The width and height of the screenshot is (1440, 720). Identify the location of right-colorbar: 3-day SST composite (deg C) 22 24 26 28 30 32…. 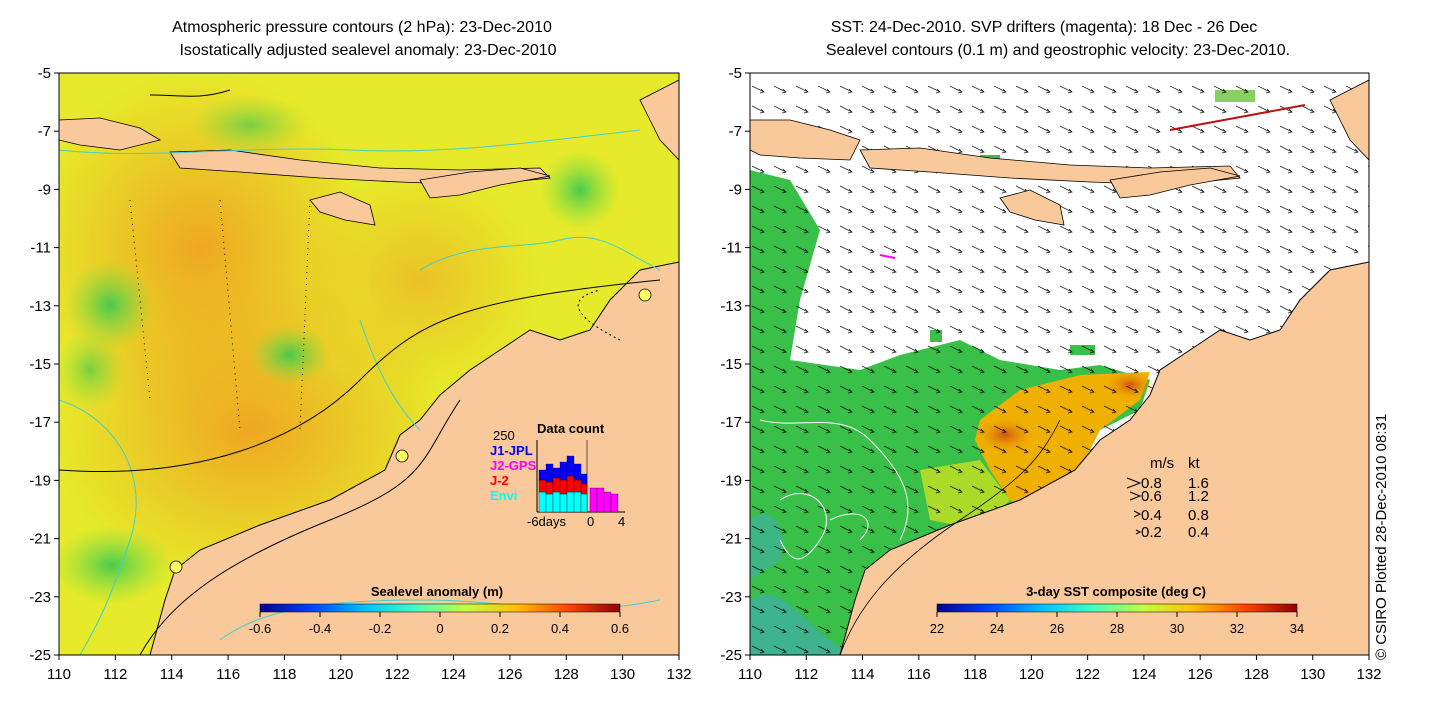
(1117, 610).